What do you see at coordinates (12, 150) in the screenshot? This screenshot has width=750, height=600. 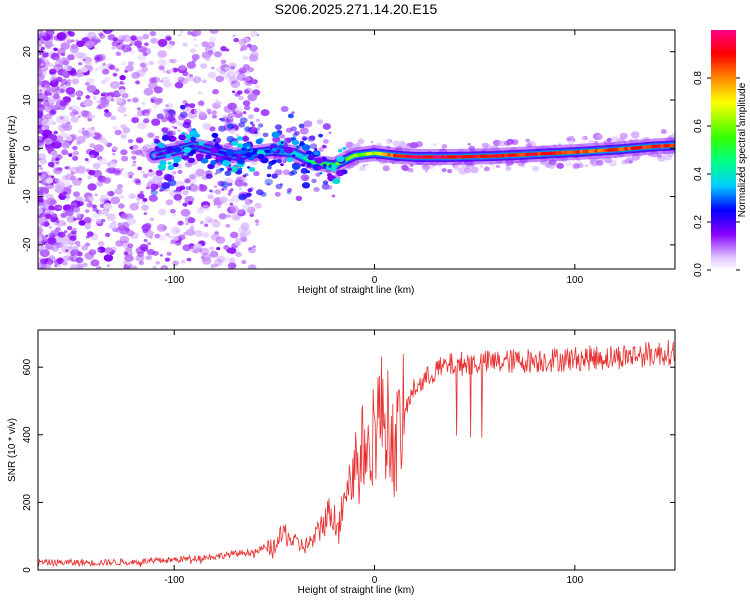 I see `spectrogram-y-label: Frequency (Hz)` at bounding box center [12, 150].